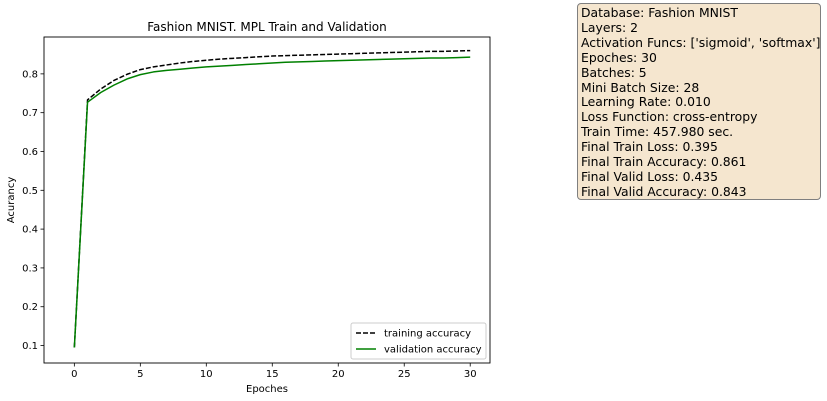  Describe the element at coordinates (404, 374) in the screenshot. I see `x-tick-label: 25` at that location.